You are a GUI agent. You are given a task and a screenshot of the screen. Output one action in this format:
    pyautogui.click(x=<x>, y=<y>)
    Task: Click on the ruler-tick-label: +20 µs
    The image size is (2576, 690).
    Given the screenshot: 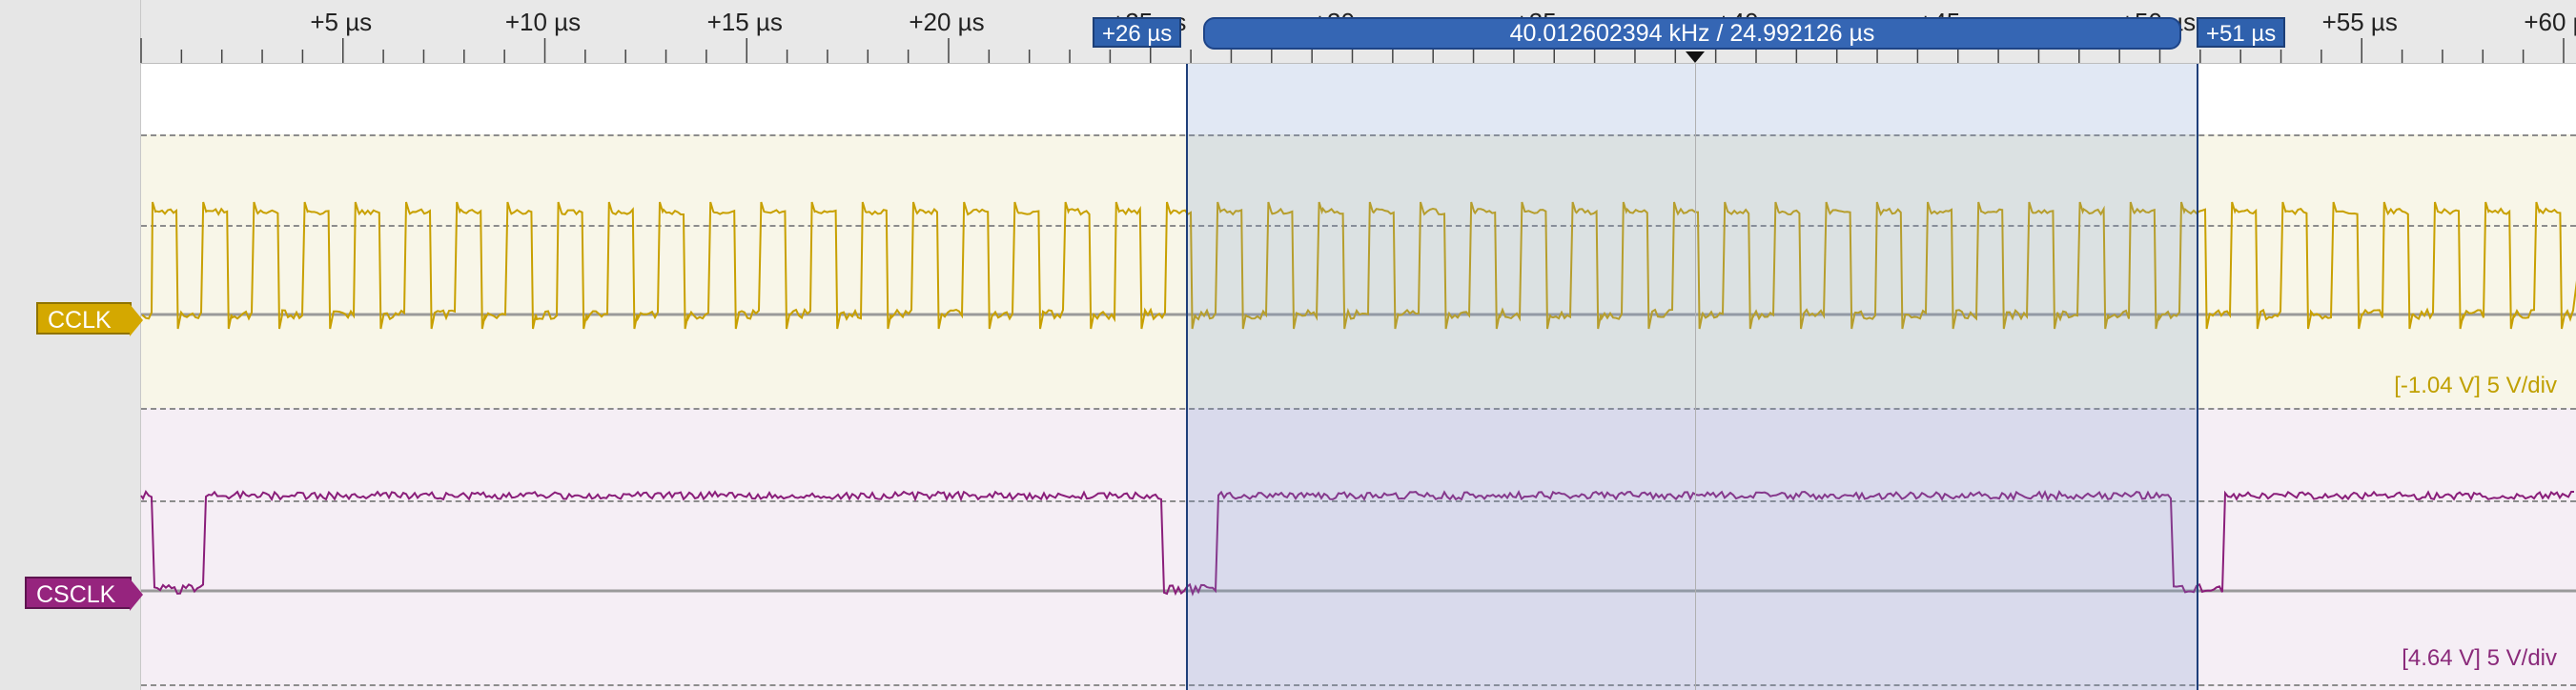 What is the action you would take?
    pyautogui.click(x=946, y=22)
    